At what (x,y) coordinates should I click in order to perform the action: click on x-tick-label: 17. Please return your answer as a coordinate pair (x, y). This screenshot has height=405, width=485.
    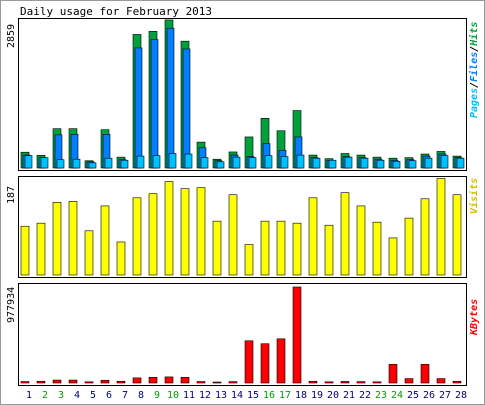
    Looking at the image, I should click on (285, 395).